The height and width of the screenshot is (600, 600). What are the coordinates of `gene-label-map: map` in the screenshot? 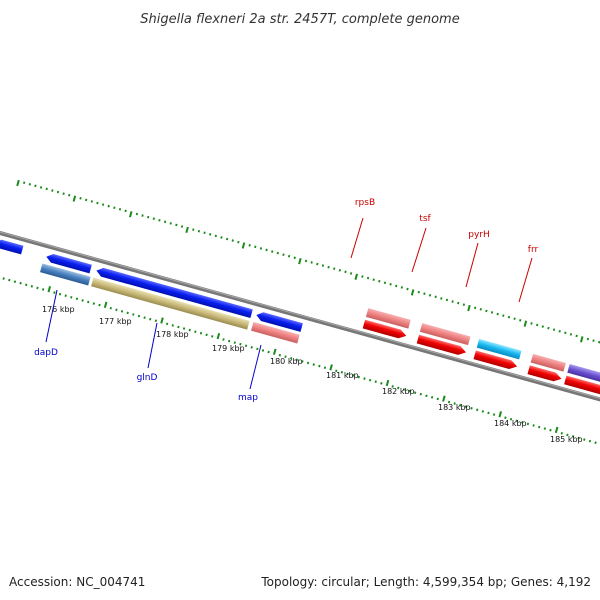 It's located at (248, 398).